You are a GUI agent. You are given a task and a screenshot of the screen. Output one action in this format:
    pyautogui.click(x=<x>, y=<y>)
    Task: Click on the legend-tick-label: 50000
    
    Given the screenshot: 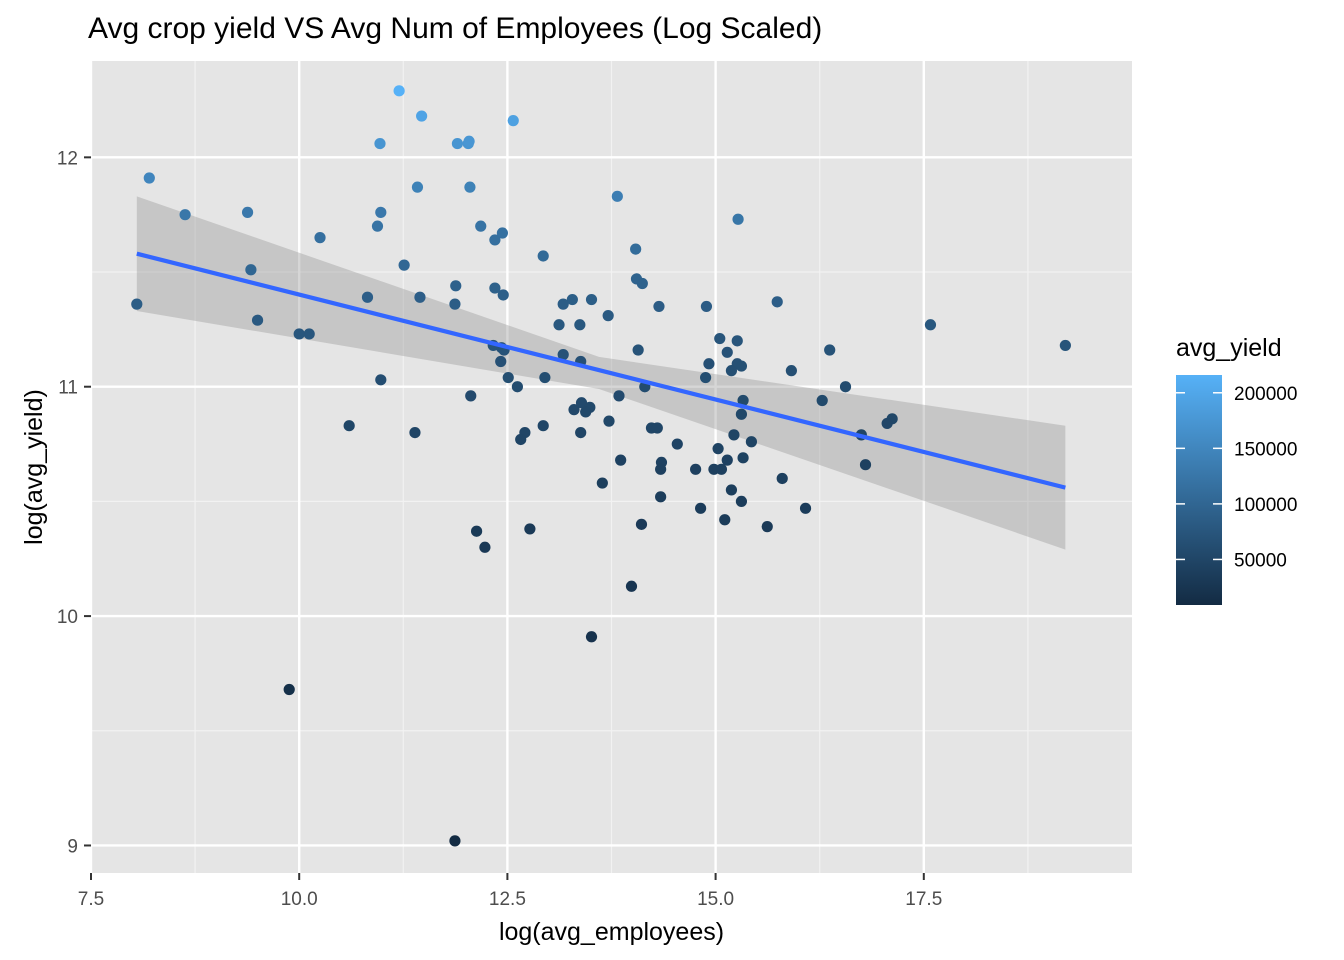 What is the action you would take?
    pyautogui.click(x=1260, y=560)
    